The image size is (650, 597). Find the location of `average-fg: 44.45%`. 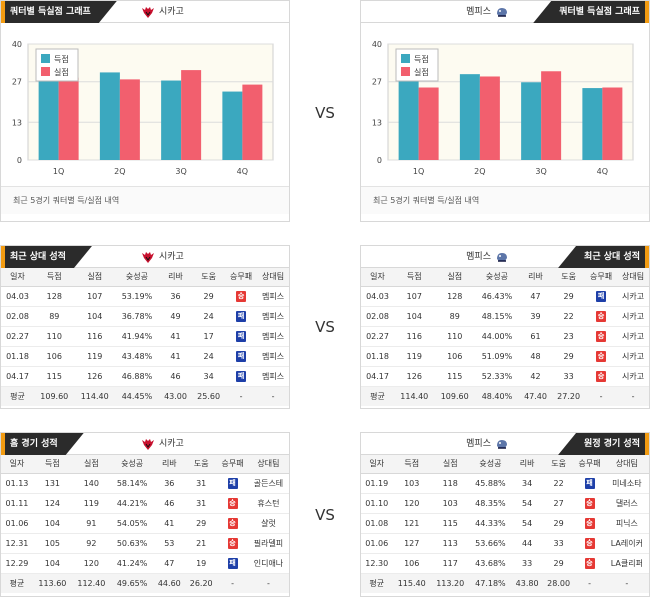

average-fg: 44.45% is located at coordinates (136, 396).